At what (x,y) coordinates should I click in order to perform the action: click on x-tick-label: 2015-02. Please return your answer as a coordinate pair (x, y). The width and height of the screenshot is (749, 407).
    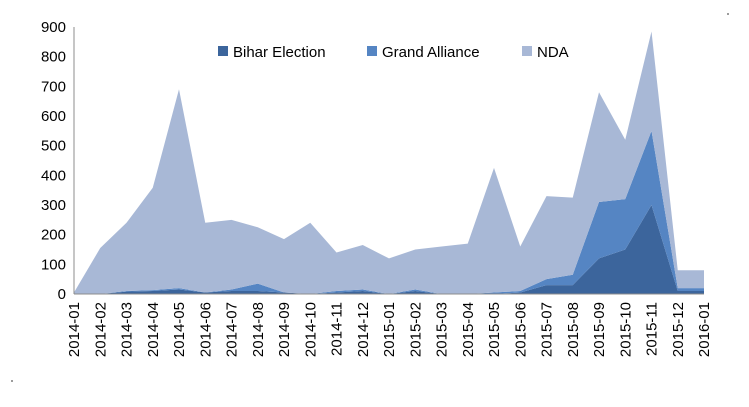
    Looking at the image, I should click on (415, 329).